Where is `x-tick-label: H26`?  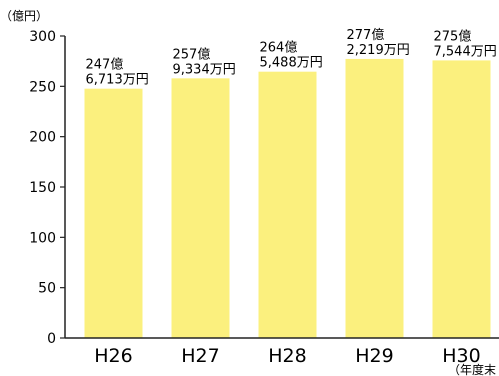
x-tick-label: H26 is located at coordinates (113, 356).